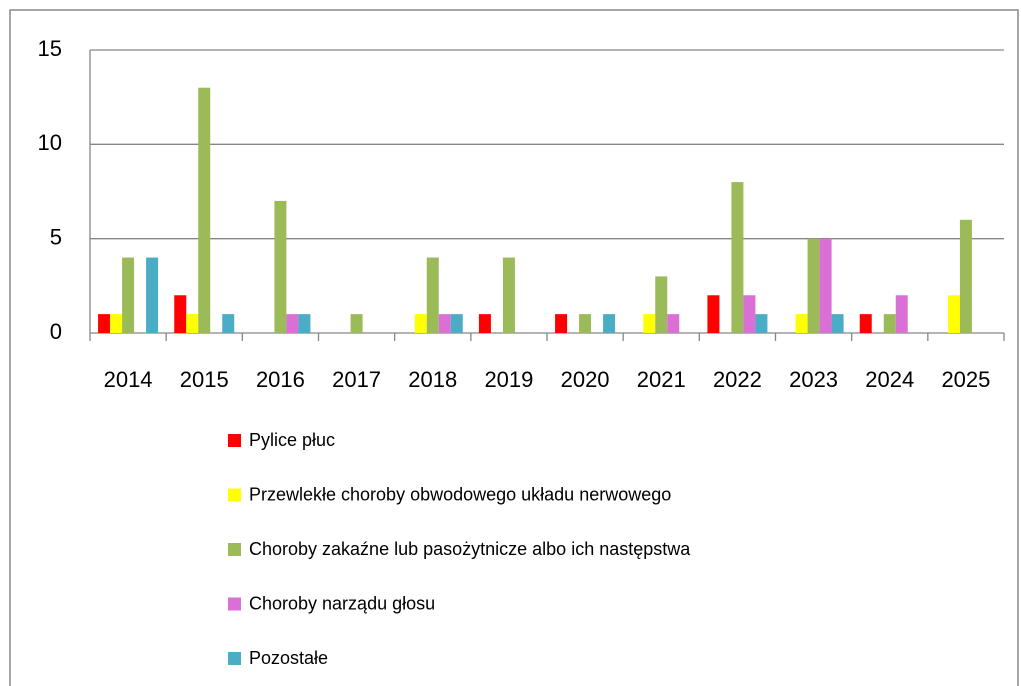  What do you see at coordinates (204, 379) in the screenshot?
I see `x-tick-label: 2015` at bounding box center [204, 379].